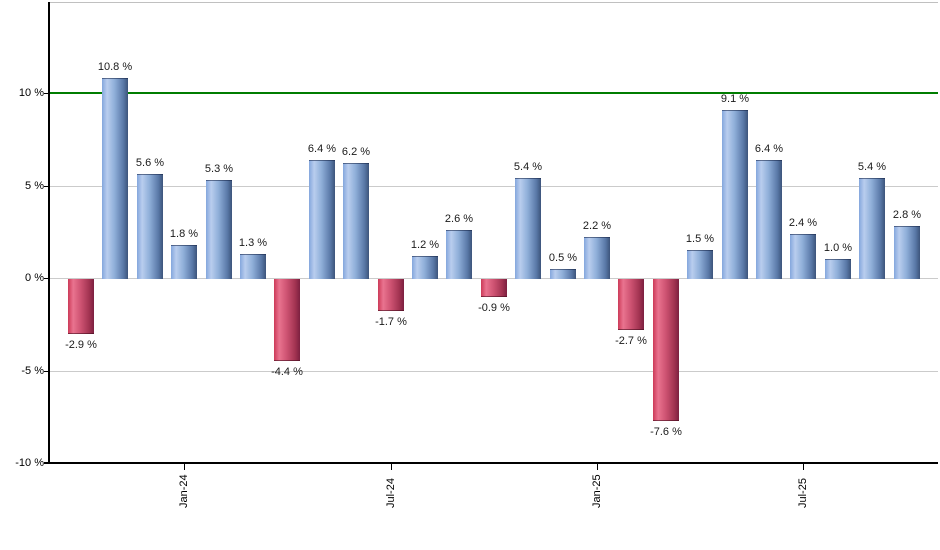 This screenshot has width=940, height=550. What do you see at coordinates (907, 215) in the screenshot?
I see `bar-value-label: 2.8 %` at bounding box center [907, 215].